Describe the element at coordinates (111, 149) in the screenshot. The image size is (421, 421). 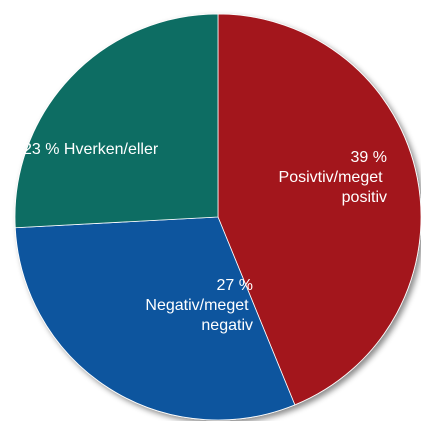
I see `category-label: Hverken/eller` at that location.